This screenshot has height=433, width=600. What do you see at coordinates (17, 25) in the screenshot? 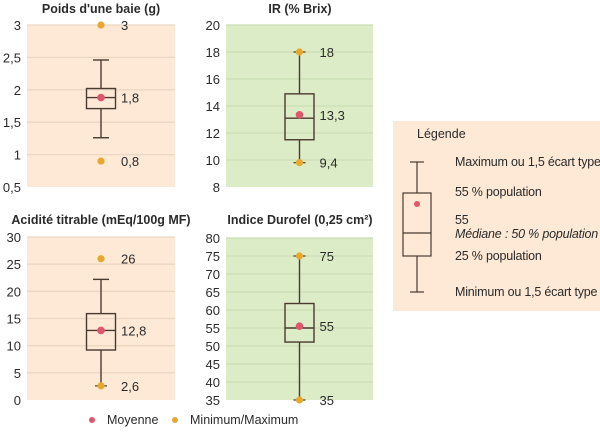
I see `chart-1-ytick-label: 3` at bounding box center [17, 25].